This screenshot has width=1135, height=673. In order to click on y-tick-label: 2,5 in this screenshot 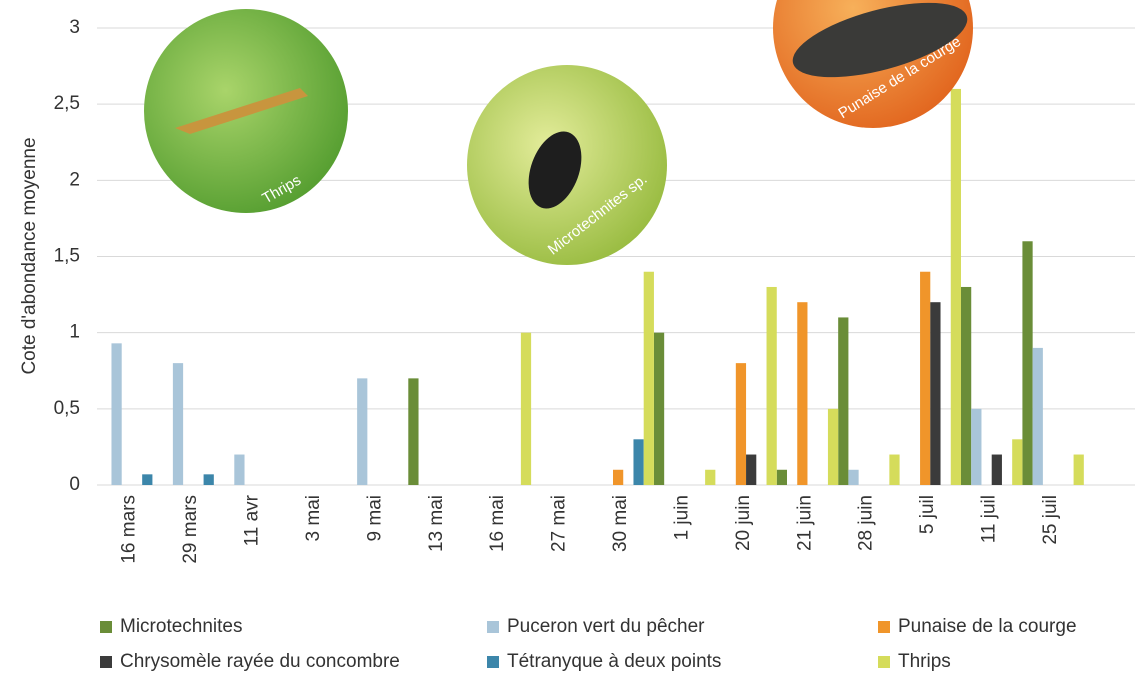, I will do `click(67, 103)`.